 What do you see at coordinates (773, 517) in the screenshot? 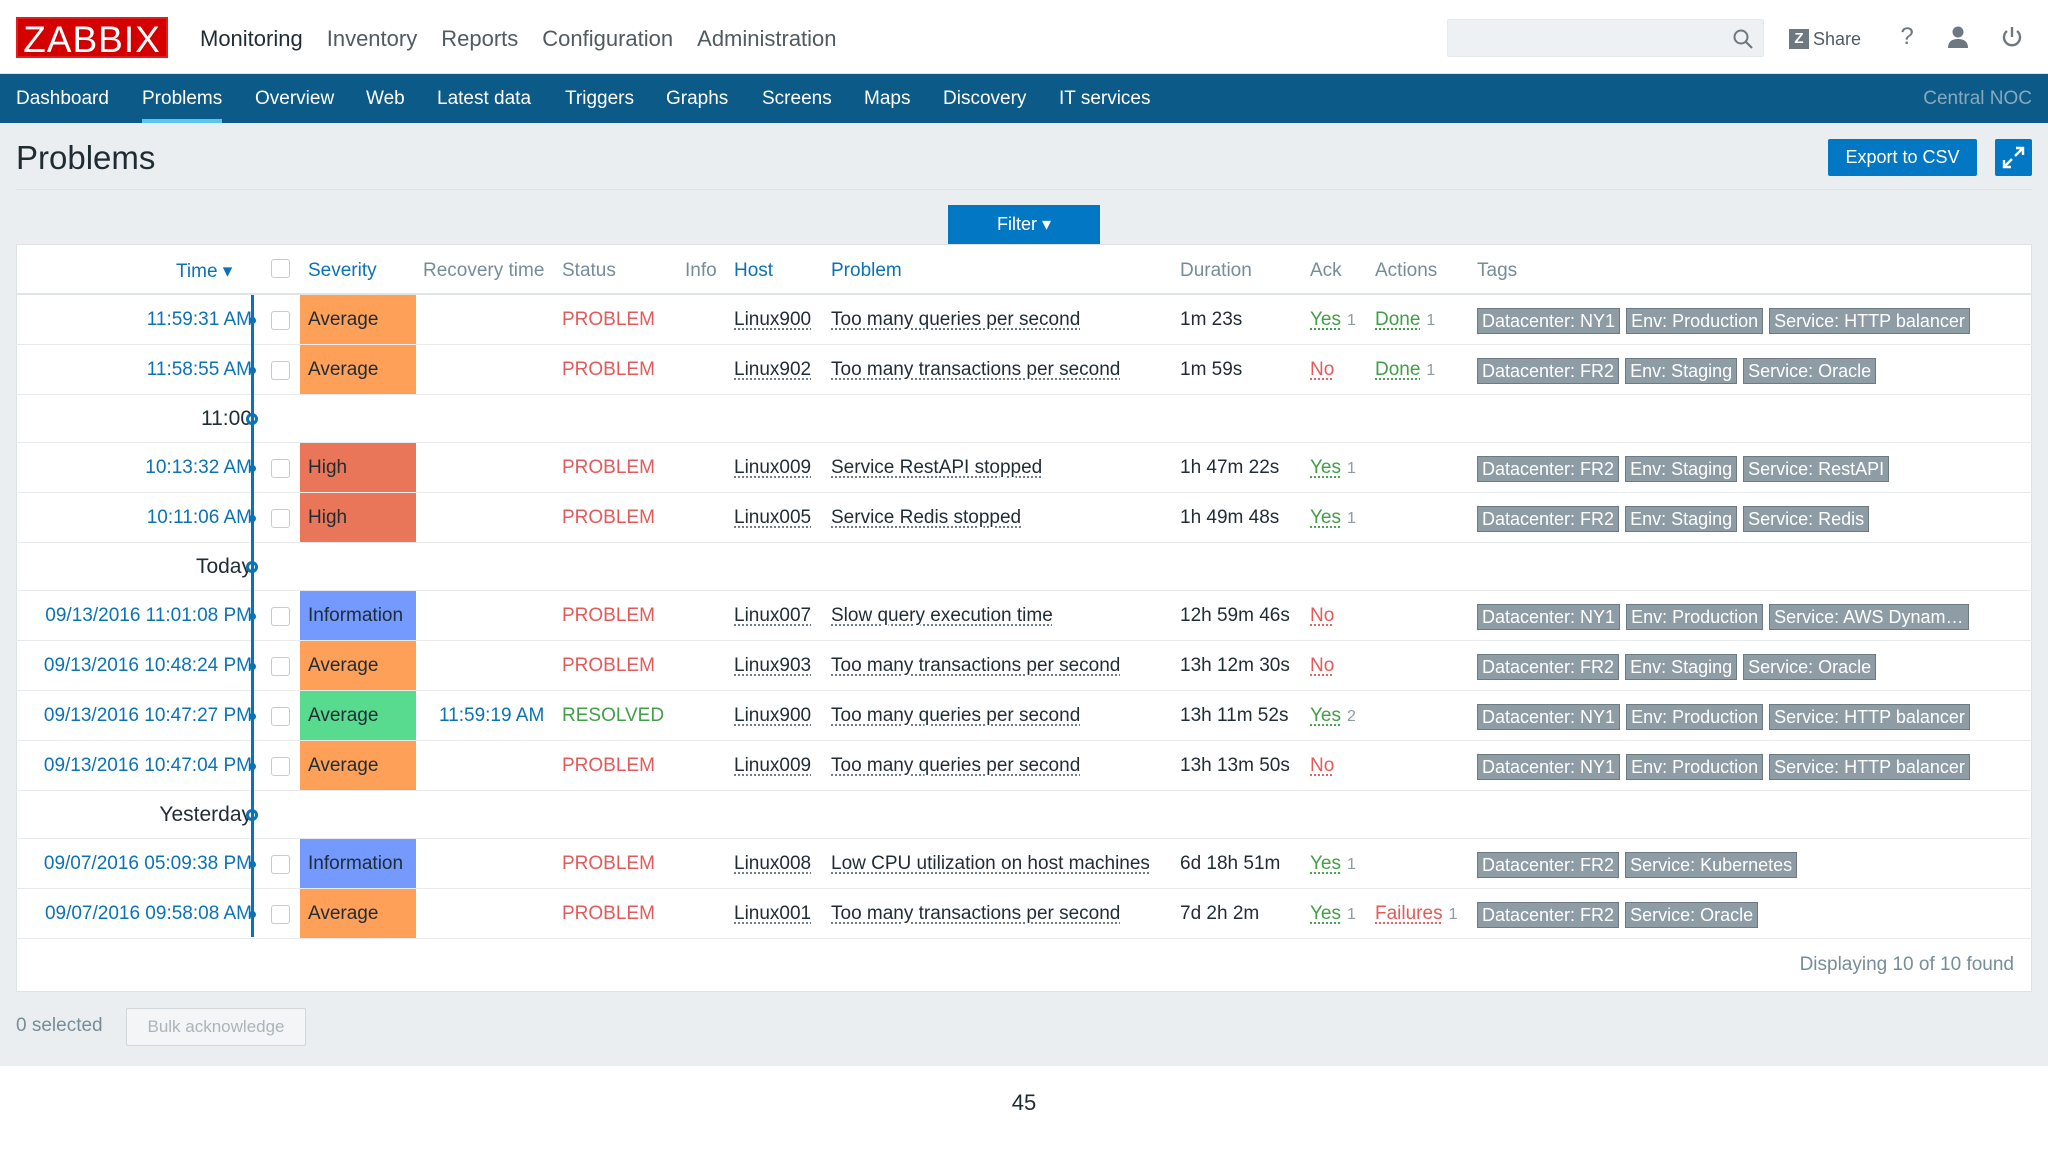
I see `host-link: Linux005` at bounding box center [773, 517].